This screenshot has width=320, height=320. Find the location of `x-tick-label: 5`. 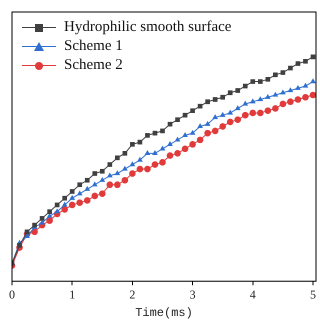

x-tick-label: 5 is located at coordinates (313, 295).